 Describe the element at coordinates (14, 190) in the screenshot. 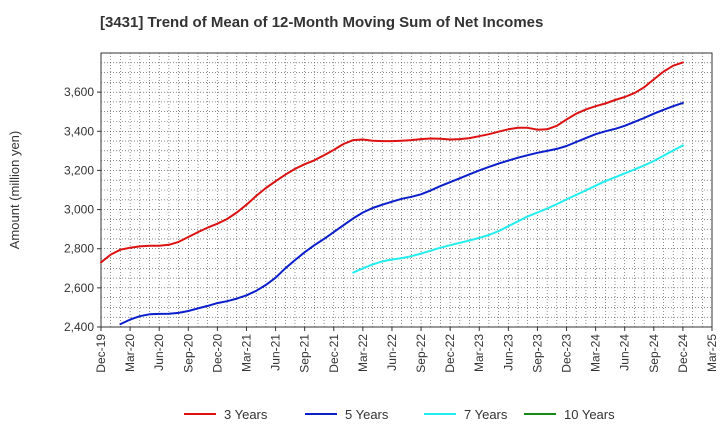

I see `y-axis-title: Amount (million yen)` at that location.